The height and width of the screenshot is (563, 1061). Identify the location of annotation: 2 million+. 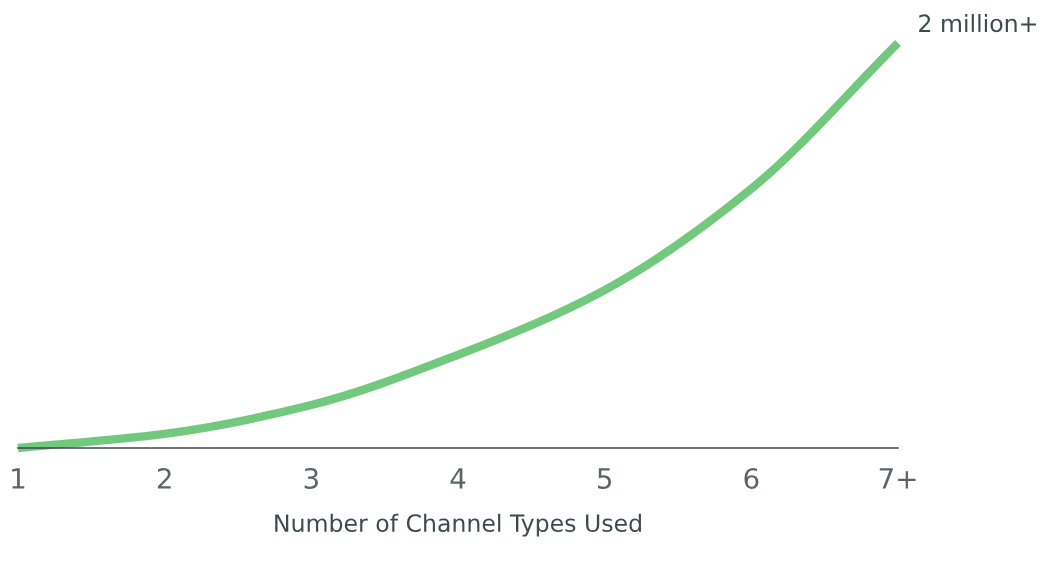
(977, 23).